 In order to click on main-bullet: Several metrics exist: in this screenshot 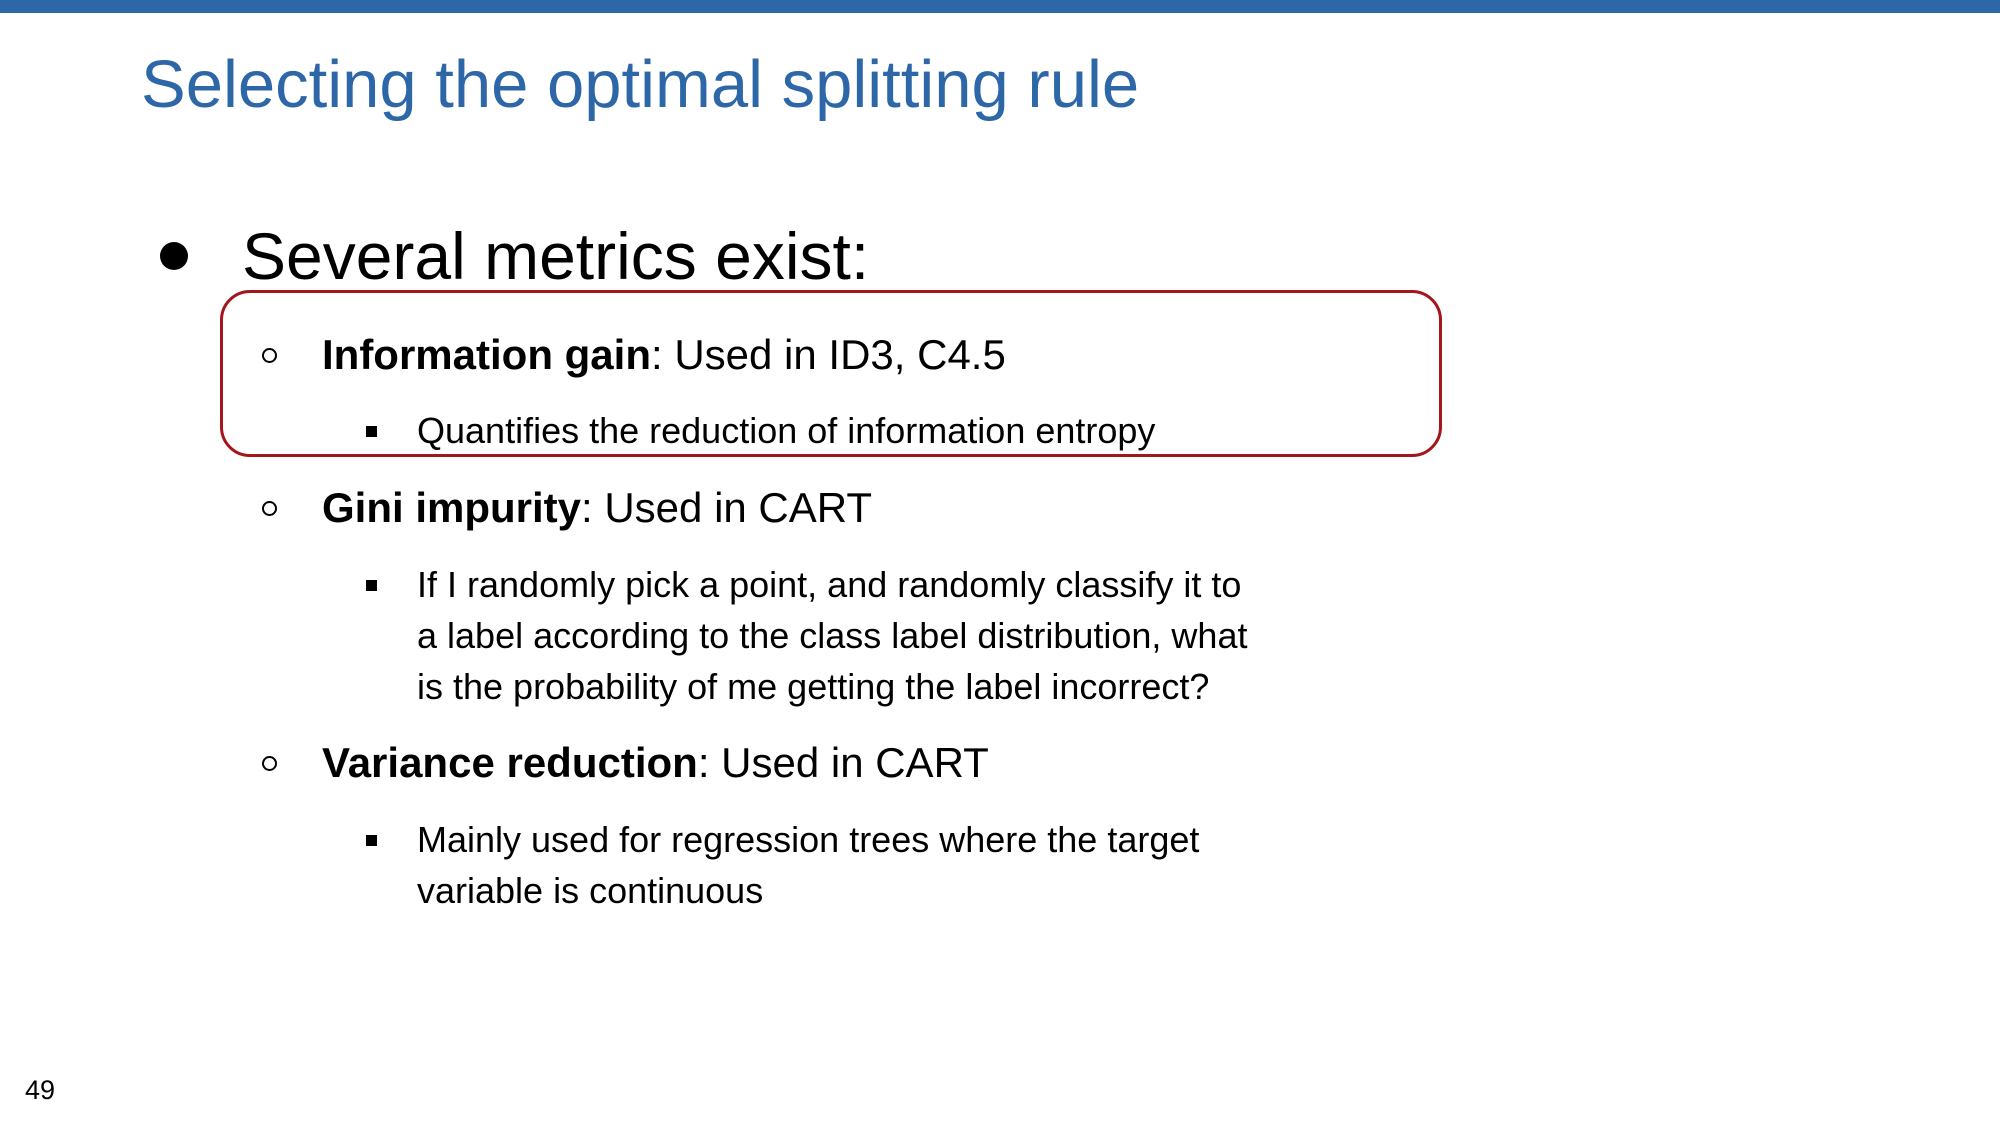, I will do `click(514, 256)`.